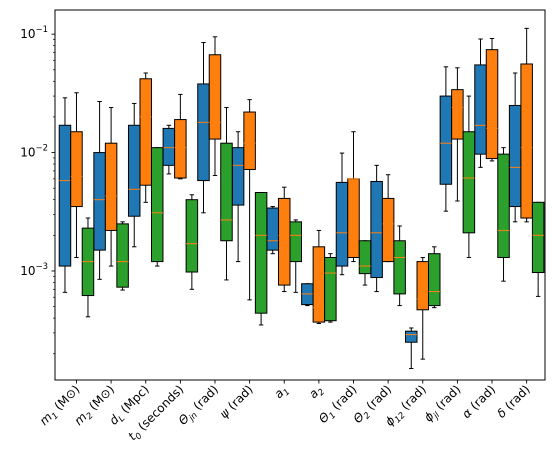 This screenshot has width=560, height=470. I want to click on y-tick-label: 10⁻³, so click(34, 270).